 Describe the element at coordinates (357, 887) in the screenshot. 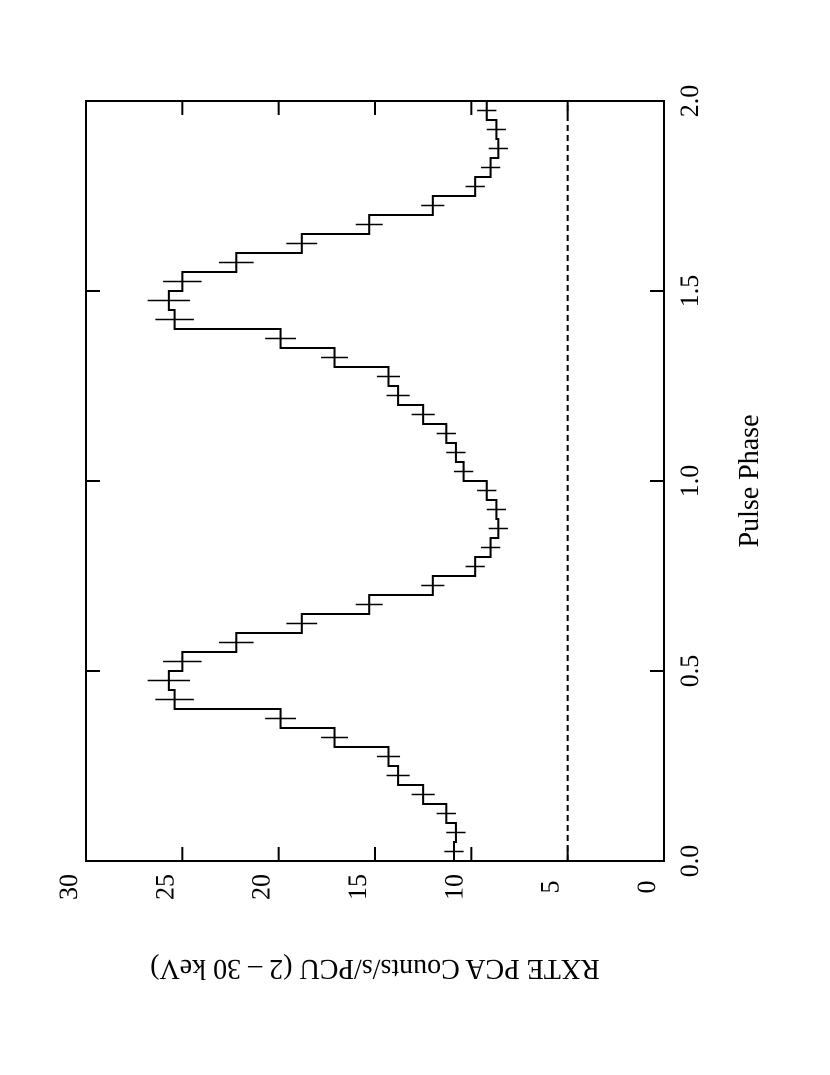

I see `count-tick-label: 15` at that location.